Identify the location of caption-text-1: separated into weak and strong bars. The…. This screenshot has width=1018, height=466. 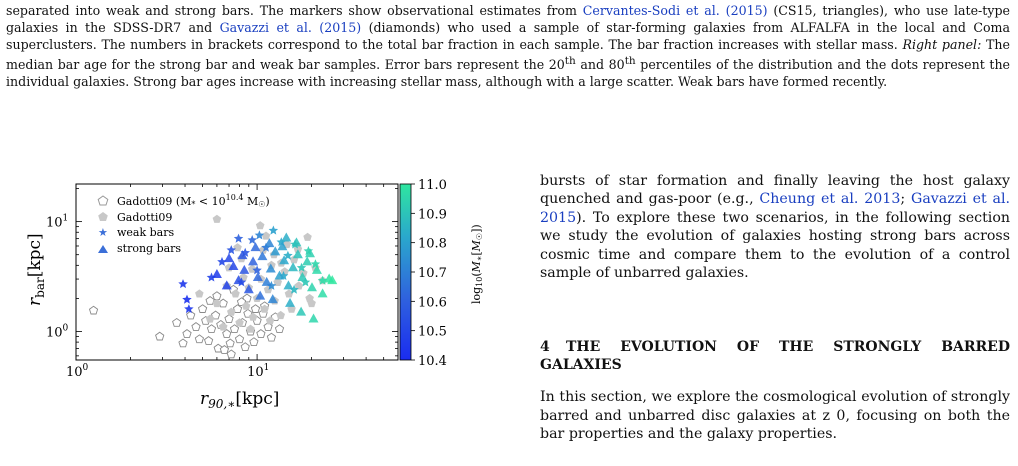
(294, 10).